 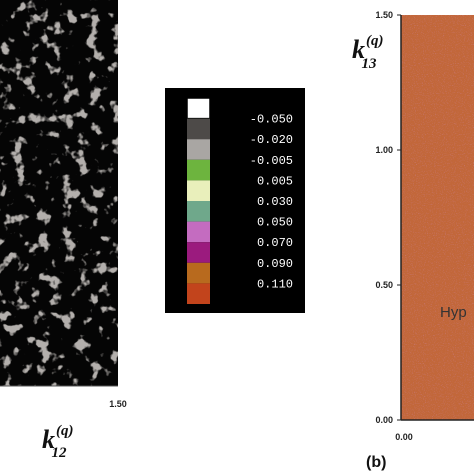 What do you see at coordinates (118, 404) in the screenshot?
I see `left-x-tick: 1.50` at bounding box center [118, 404].